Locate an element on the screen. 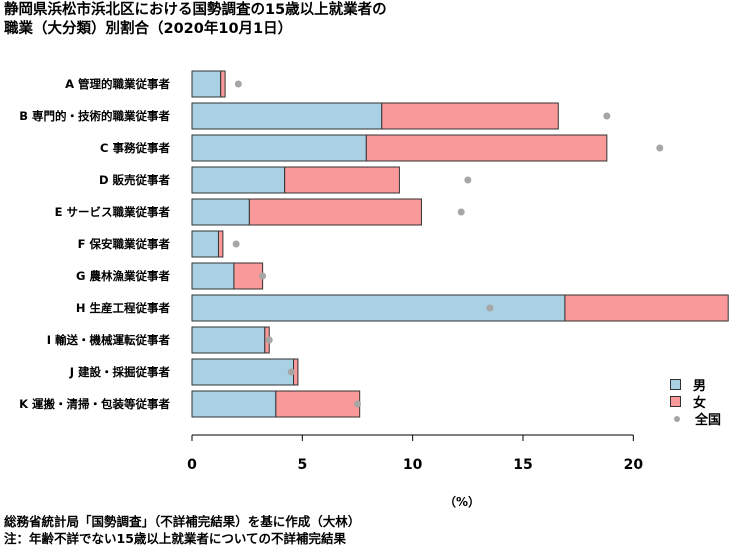  category-label: H 生産工程従事者 is located at coordinates (123, 308).